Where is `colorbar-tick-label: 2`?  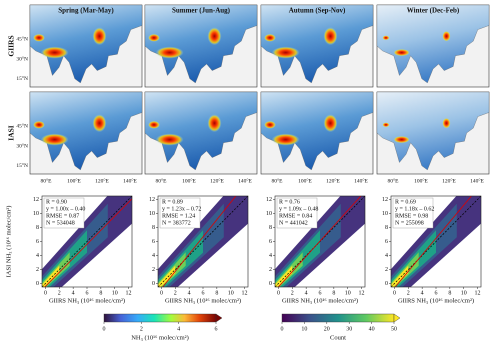
colorbar-tick-label: 2 is located at coordinates (141, 329).